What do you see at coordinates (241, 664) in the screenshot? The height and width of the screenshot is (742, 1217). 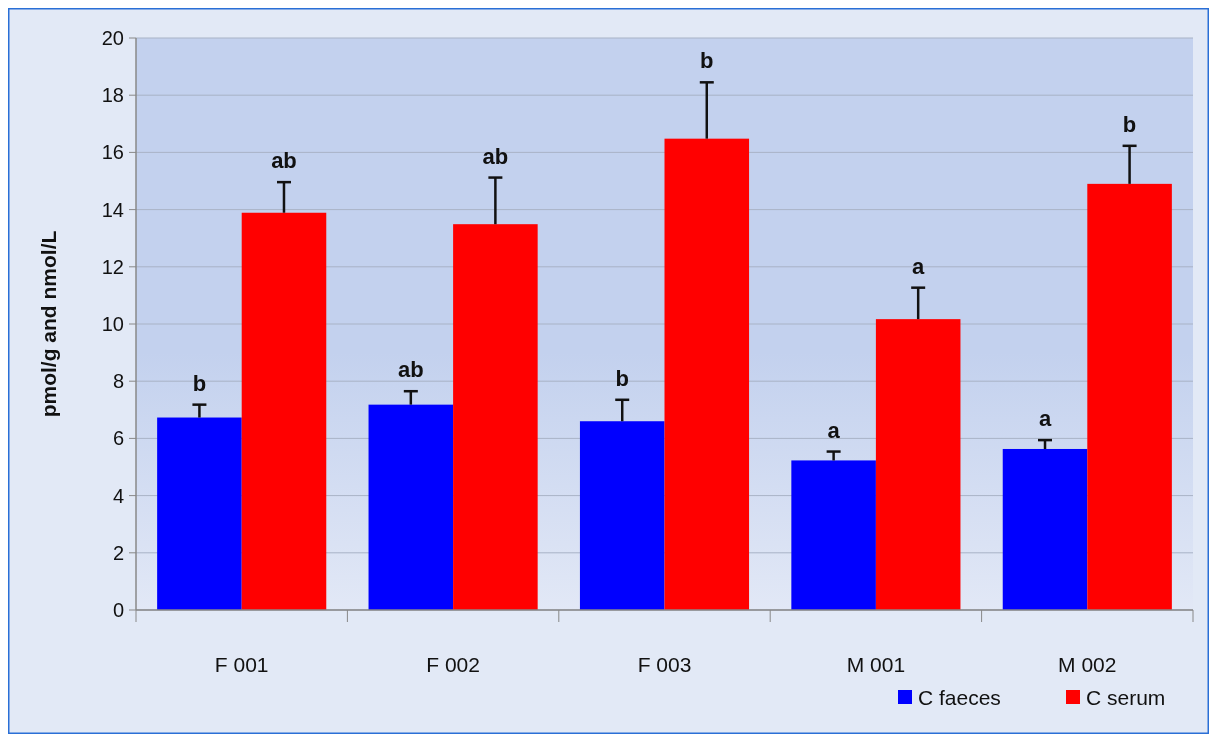 I see `x-tick-label: F 001` at bounding box center [241, 664].